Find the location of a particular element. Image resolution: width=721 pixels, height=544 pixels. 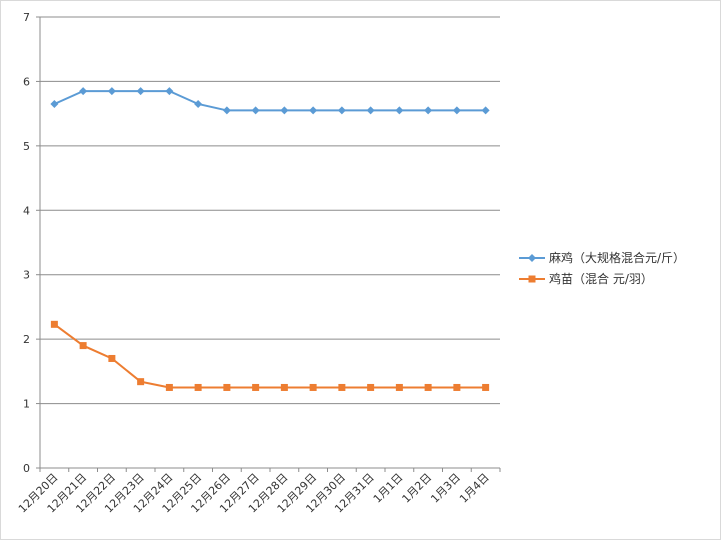

y-tick-label: 2 is located at coordinates (26, 339).